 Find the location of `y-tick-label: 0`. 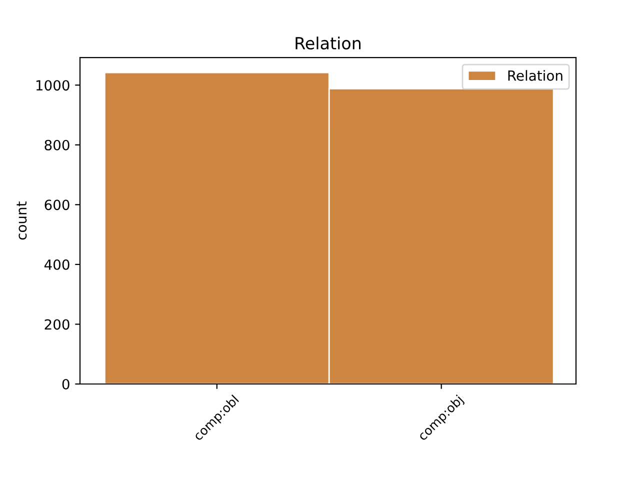

y-tick-label: 0 is located at coordinates (66, 384).